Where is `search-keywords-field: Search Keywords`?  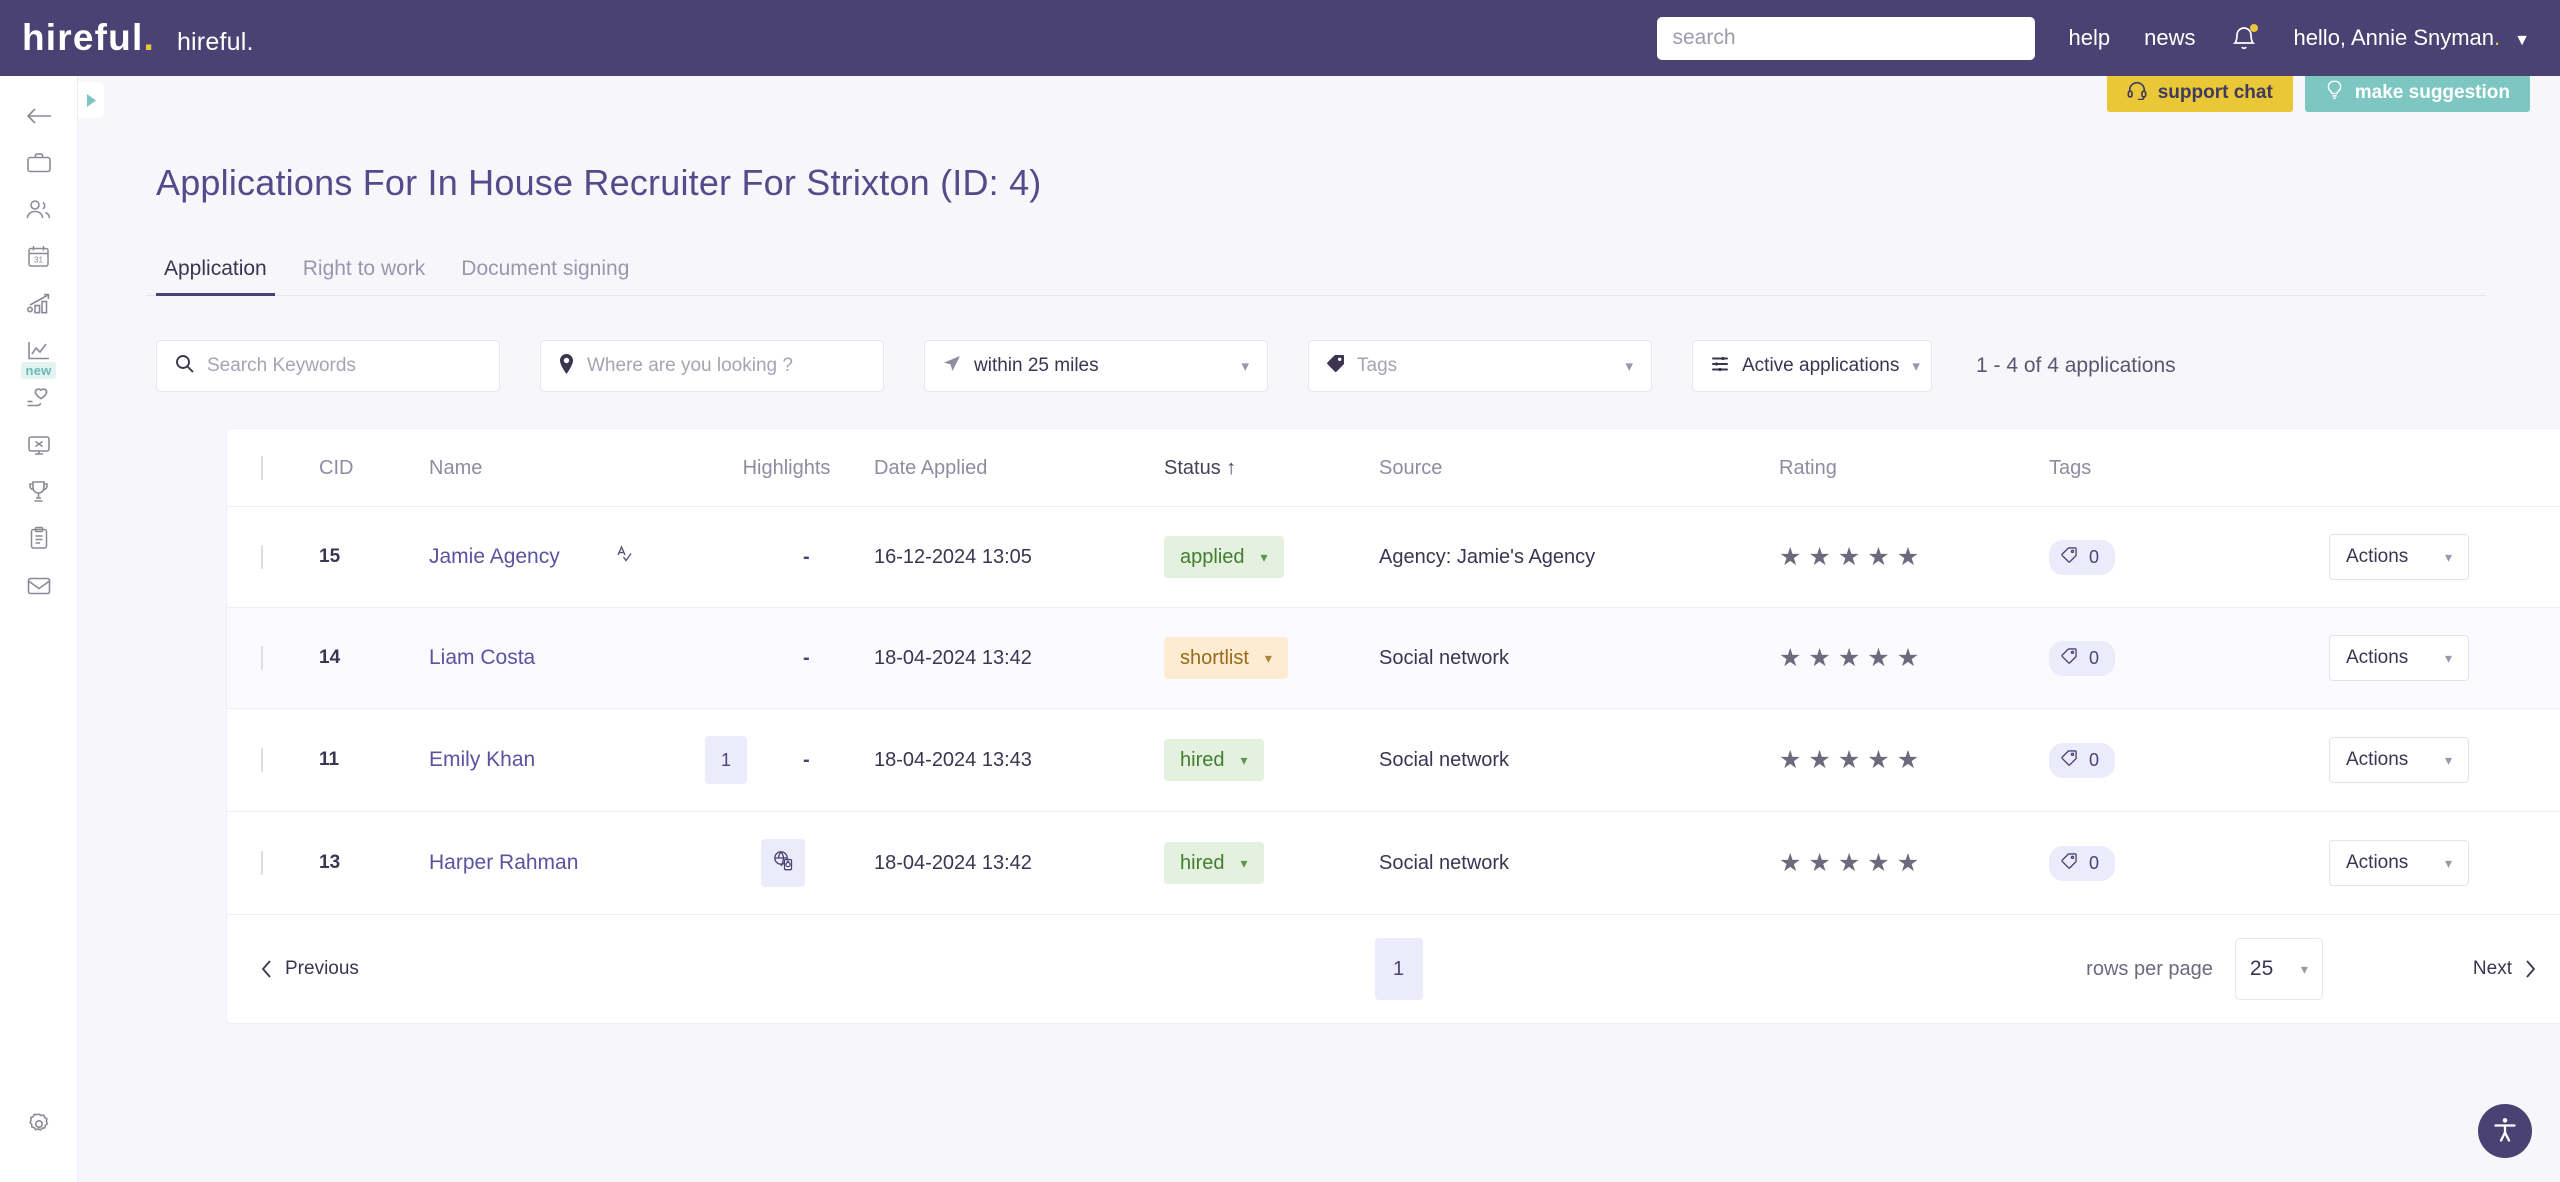 search-keywords-field: Search Keywords is located at coordinates (328, 366).